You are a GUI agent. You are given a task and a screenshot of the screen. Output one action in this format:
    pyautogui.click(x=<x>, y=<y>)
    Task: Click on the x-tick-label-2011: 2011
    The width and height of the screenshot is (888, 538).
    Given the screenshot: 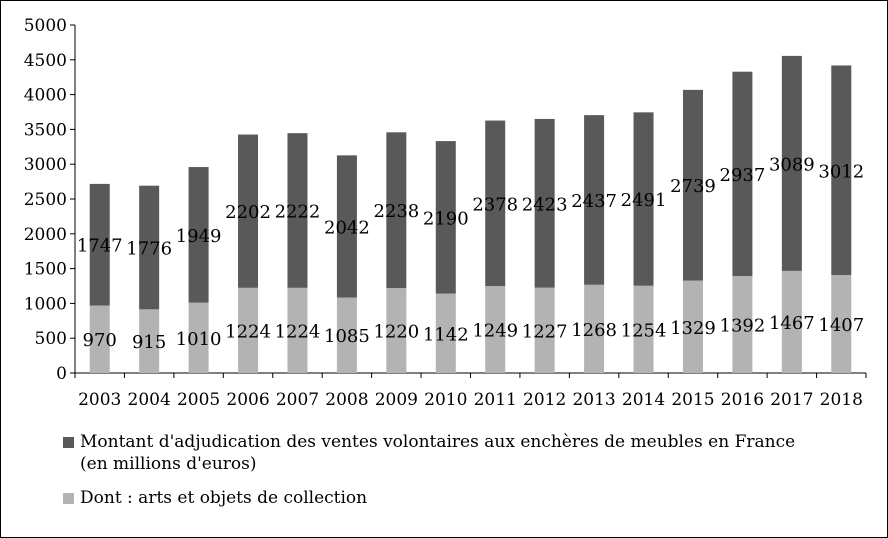 What is the action you would take?
    pyautogui.click(x=495, y=400)
    